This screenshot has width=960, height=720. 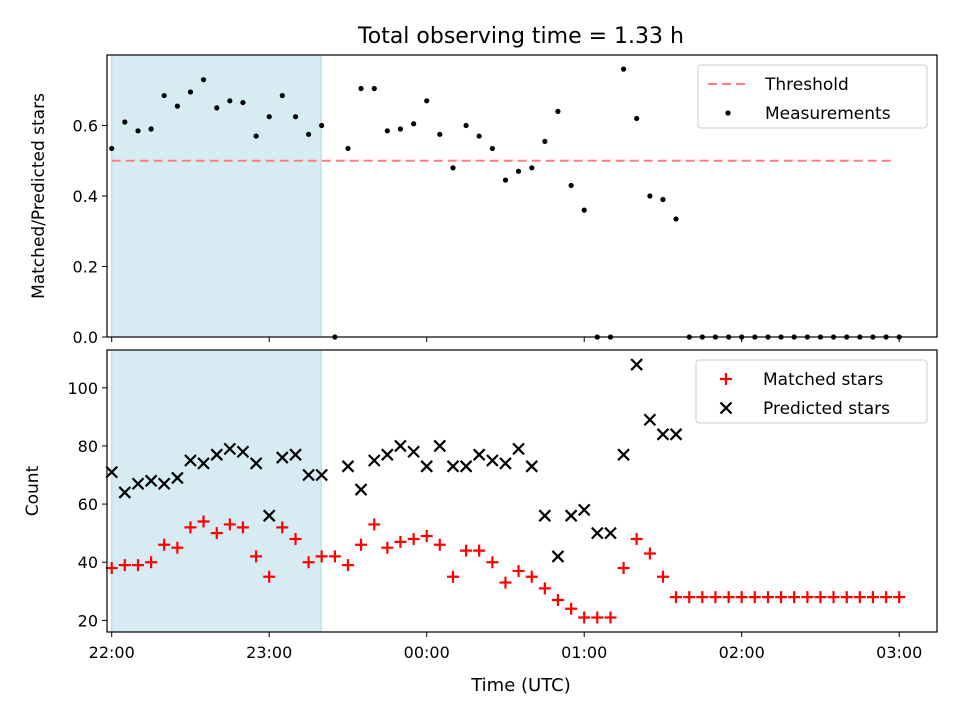 What do you see at coordinates (520, 685) in the screenshot?
I see `x-axis-label: Time (UTC)` at bounding box center [520, 685].